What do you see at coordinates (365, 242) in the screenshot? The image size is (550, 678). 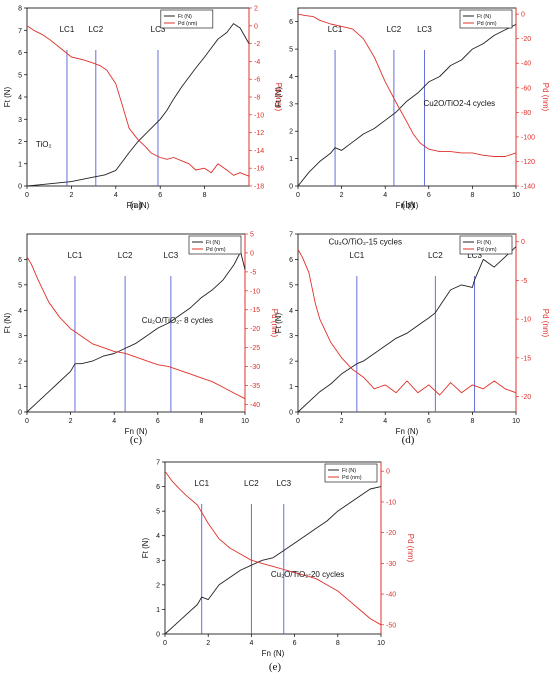 I see `sample-label: Cu₂O/TiO₂-15 cycles` at bounding box center [365, 242].